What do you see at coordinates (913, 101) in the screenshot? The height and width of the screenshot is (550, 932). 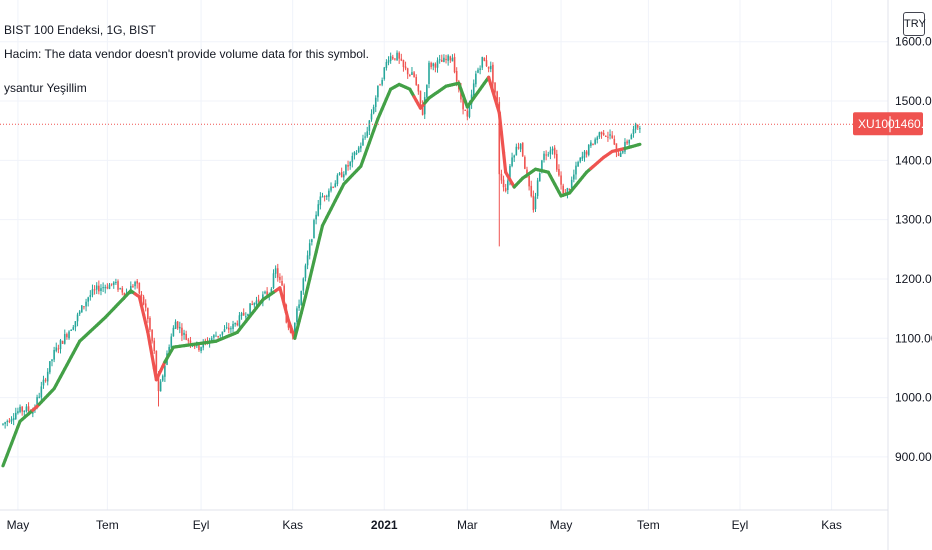 I see `y-tick-label: 1500.00` at bounding box center [913, 101].